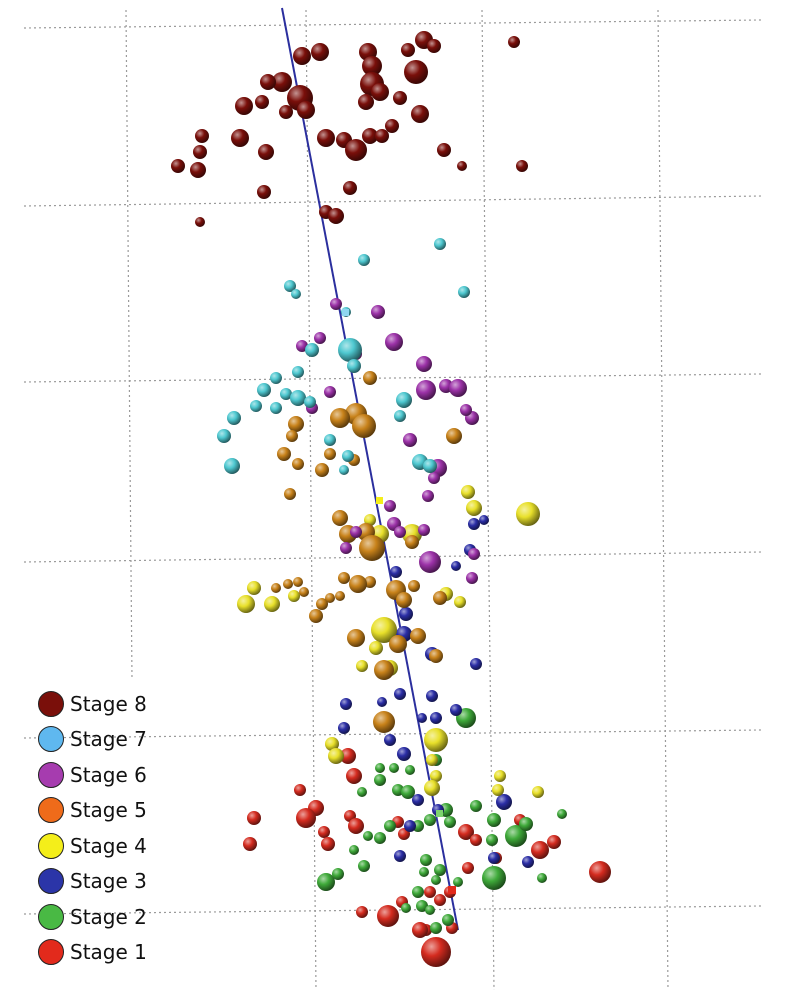 The height and width of the screenshot is (1000, 790). I want to click on legend-item-stage-8: Stage 8, so click(92, 704).